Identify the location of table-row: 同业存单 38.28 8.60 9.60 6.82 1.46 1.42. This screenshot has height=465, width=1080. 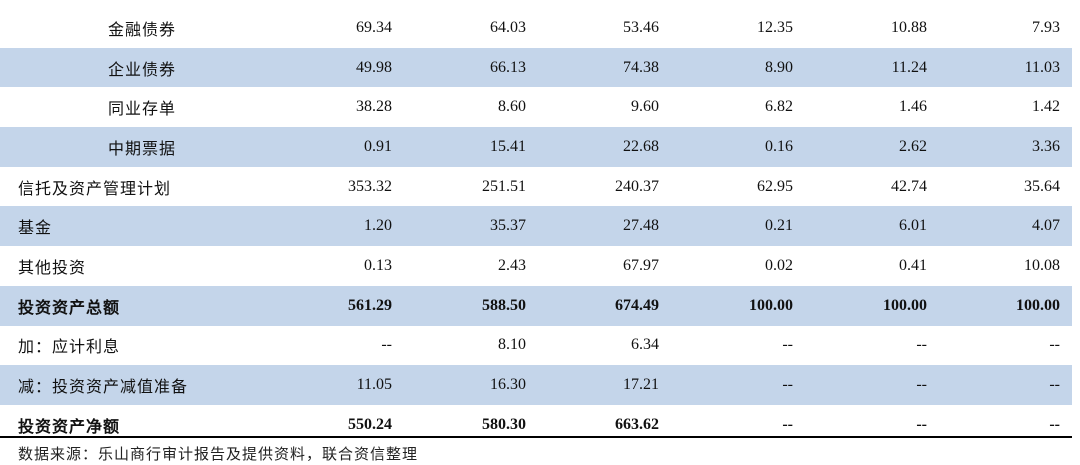
(536, 107).